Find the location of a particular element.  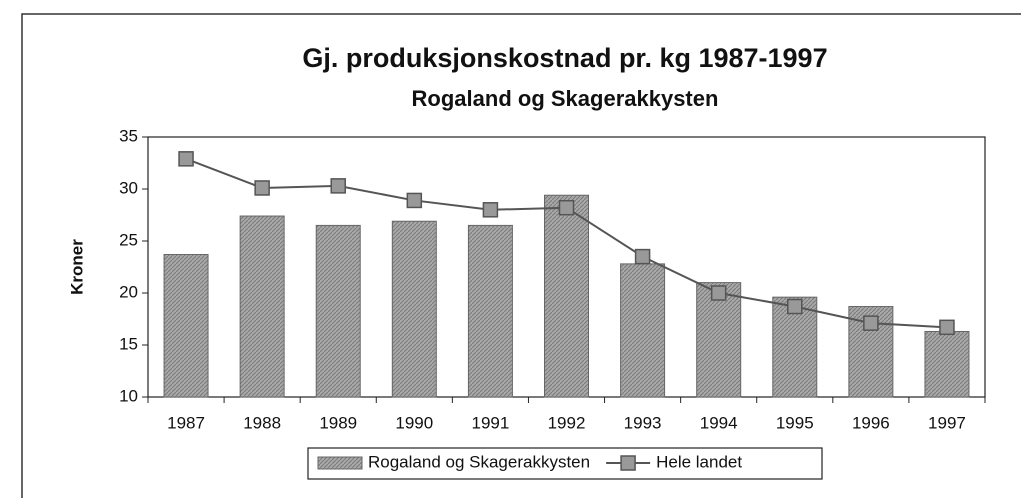

y-tick-label: 30 is located at coordinates (128, 187).